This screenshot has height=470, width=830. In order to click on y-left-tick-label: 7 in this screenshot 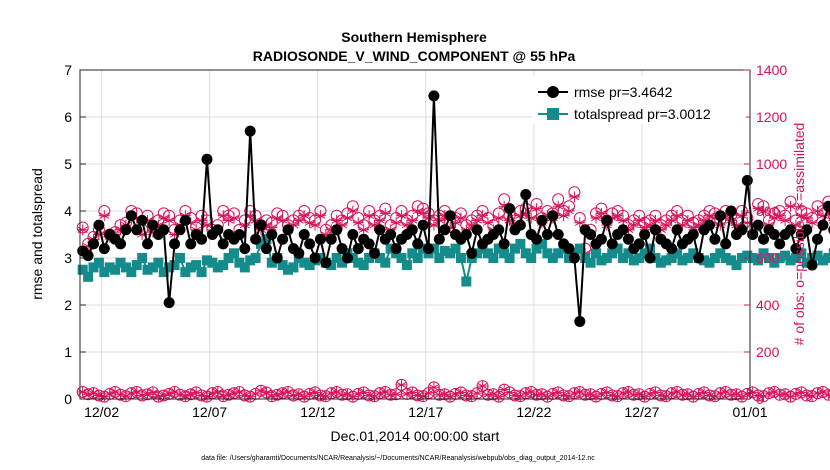, I will do `click(68, 70)`.